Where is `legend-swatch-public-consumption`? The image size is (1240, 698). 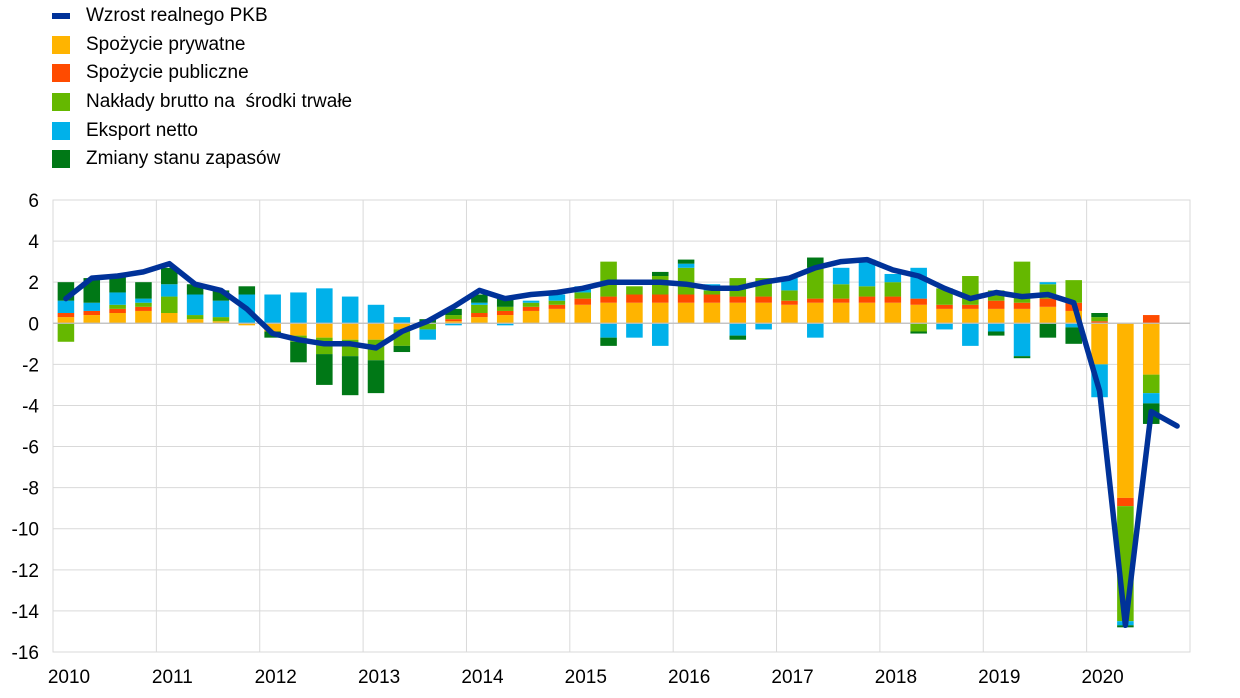
legend-swatch-public-consumption is located at coordinates (61, 73).